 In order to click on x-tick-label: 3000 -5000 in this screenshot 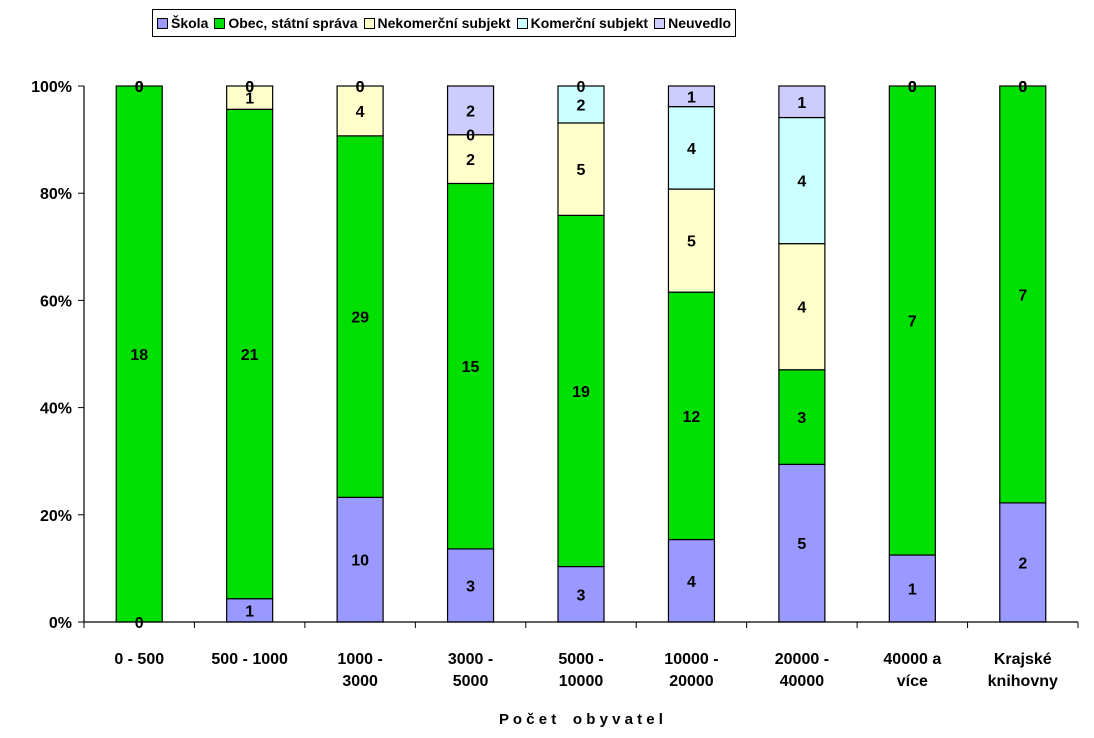, I will do `click(470, 670)`.